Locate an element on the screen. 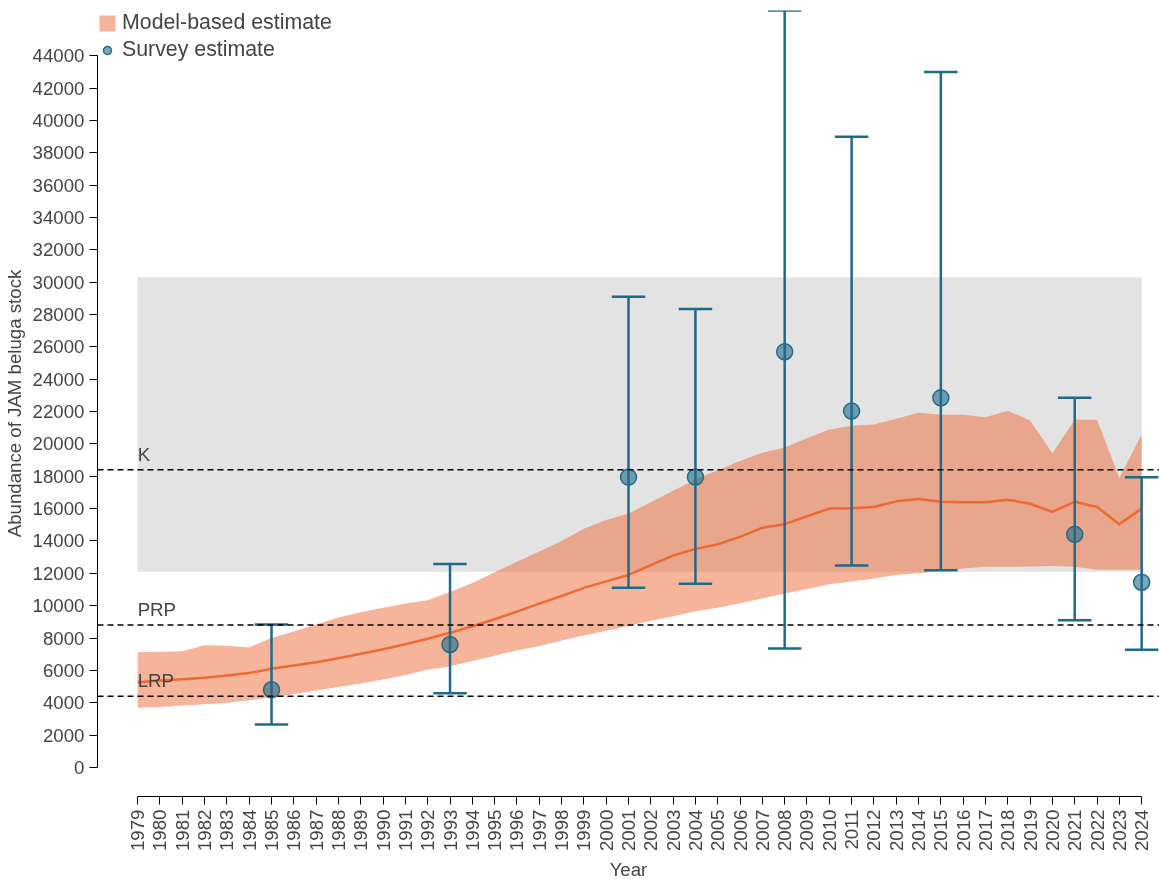 The height and width of the screenshot is (883, 1159). x-tick-label: 2021 is located at coordinates (1075, 830).